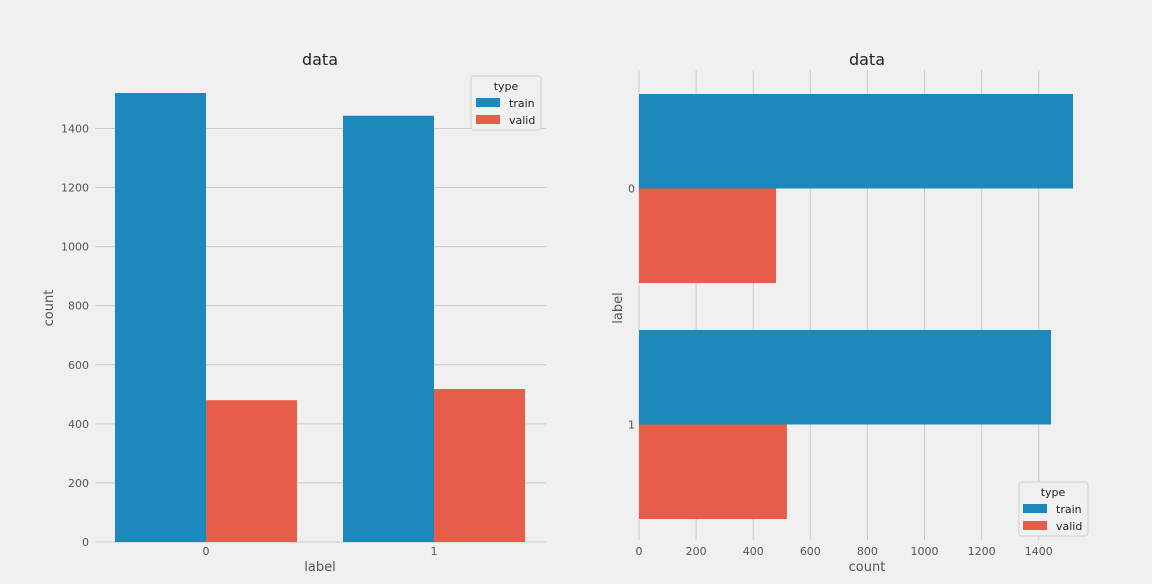 This screenshot has width=1152, height=584. Describe the element at coordinates (434, 551) in the screenshot. I see `x-tick-1: 1` at that location.